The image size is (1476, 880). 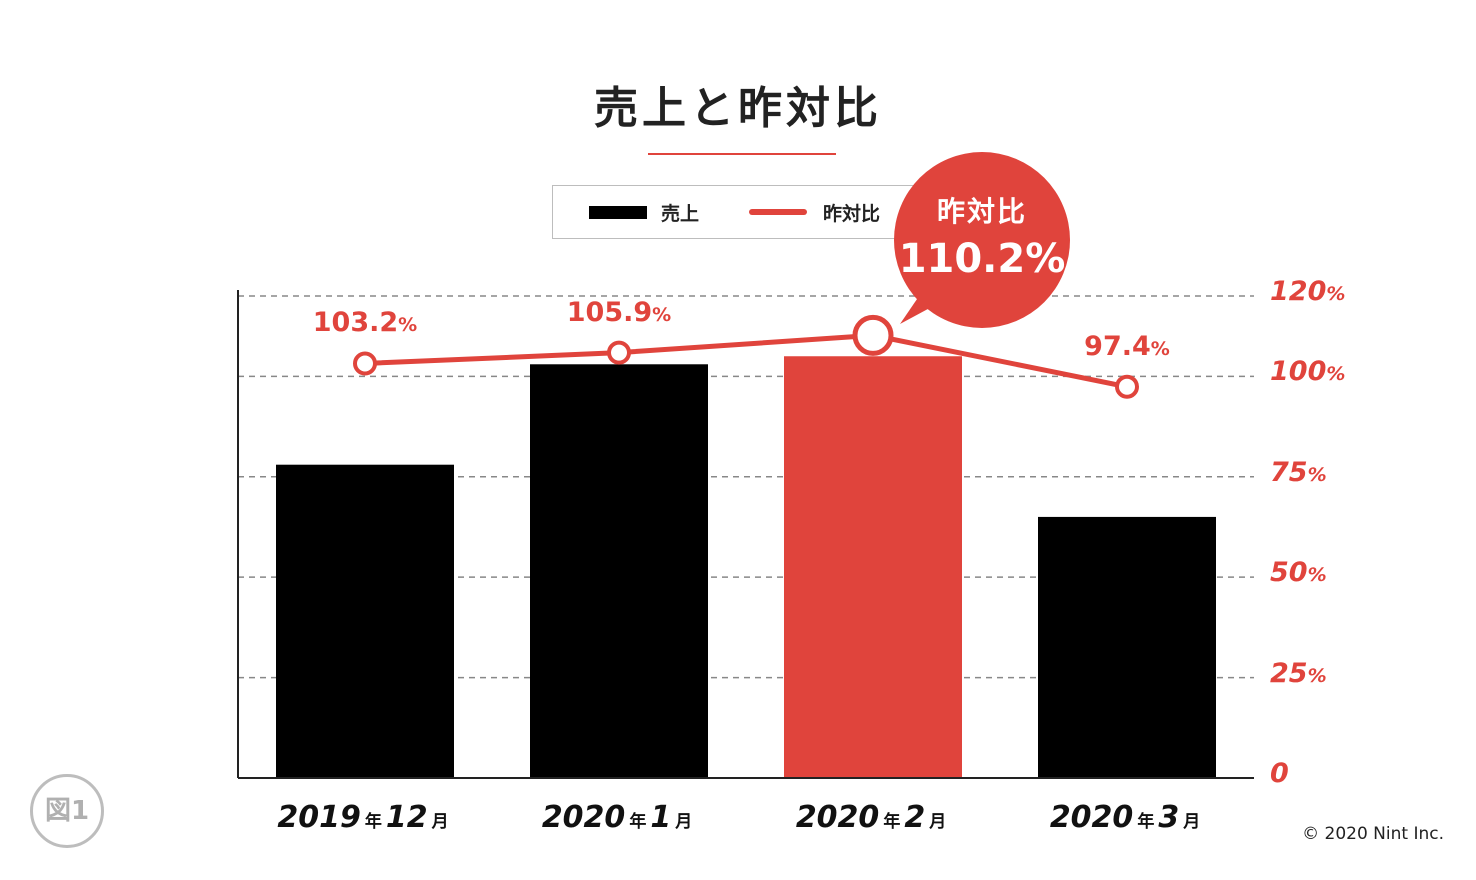 I want to click on point-label: 105.9%, so click(x=619, y=312).